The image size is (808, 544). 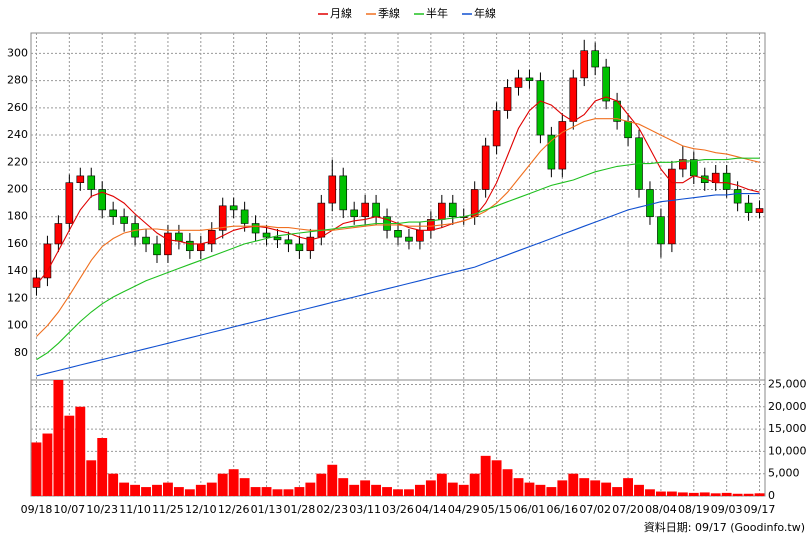 I want to click on x-tick-label: 02/23, so click(x=332, y=509).